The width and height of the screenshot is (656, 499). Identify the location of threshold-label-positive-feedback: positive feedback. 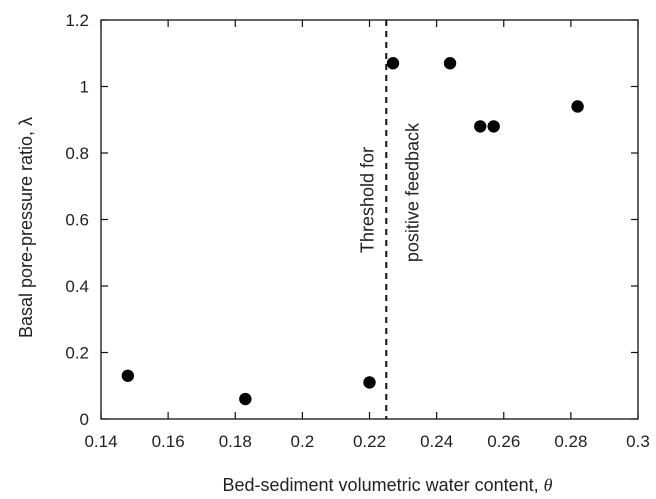
(412, 192).